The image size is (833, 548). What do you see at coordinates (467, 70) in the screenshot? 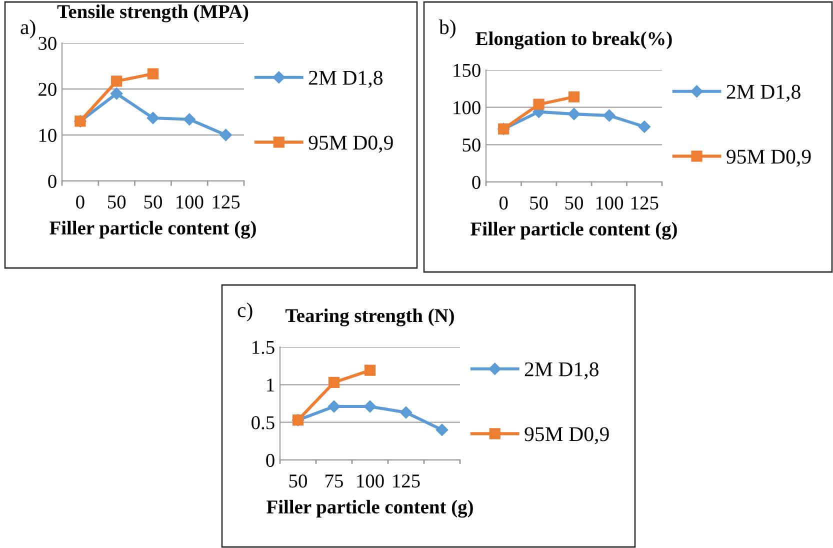
I see `y-tick-label: 150` at bounding box center [467, 70].